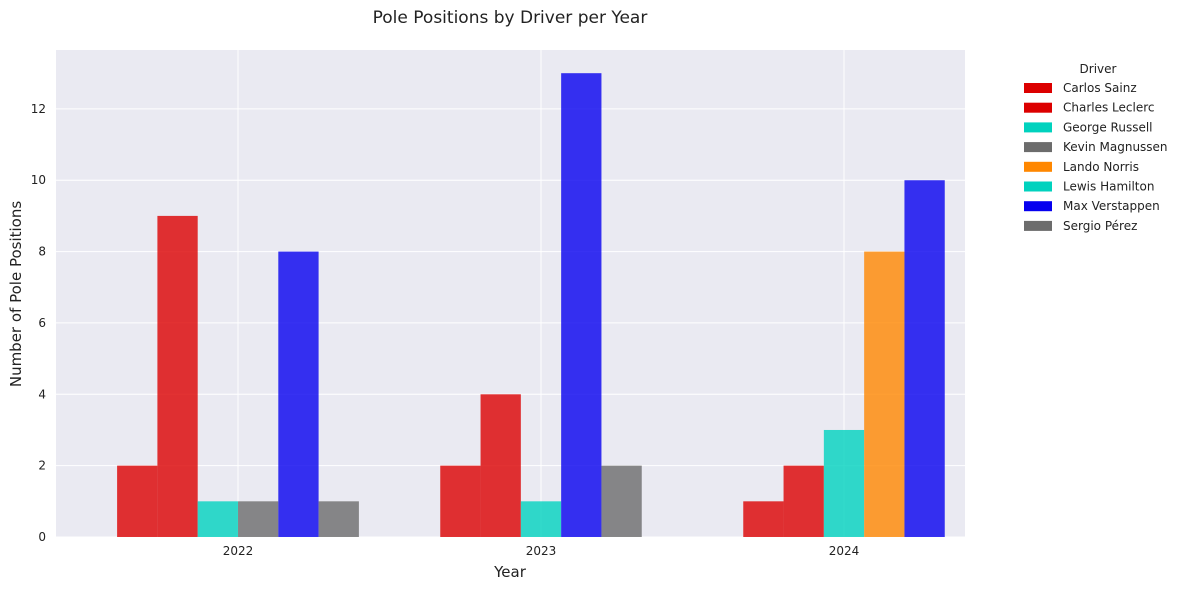 Image resolution: width=1189 pixels, height=589 pixels. Describe the element at coordinates (38, 109) in the screenshot. I see `y-tick-label: 12` at that location.